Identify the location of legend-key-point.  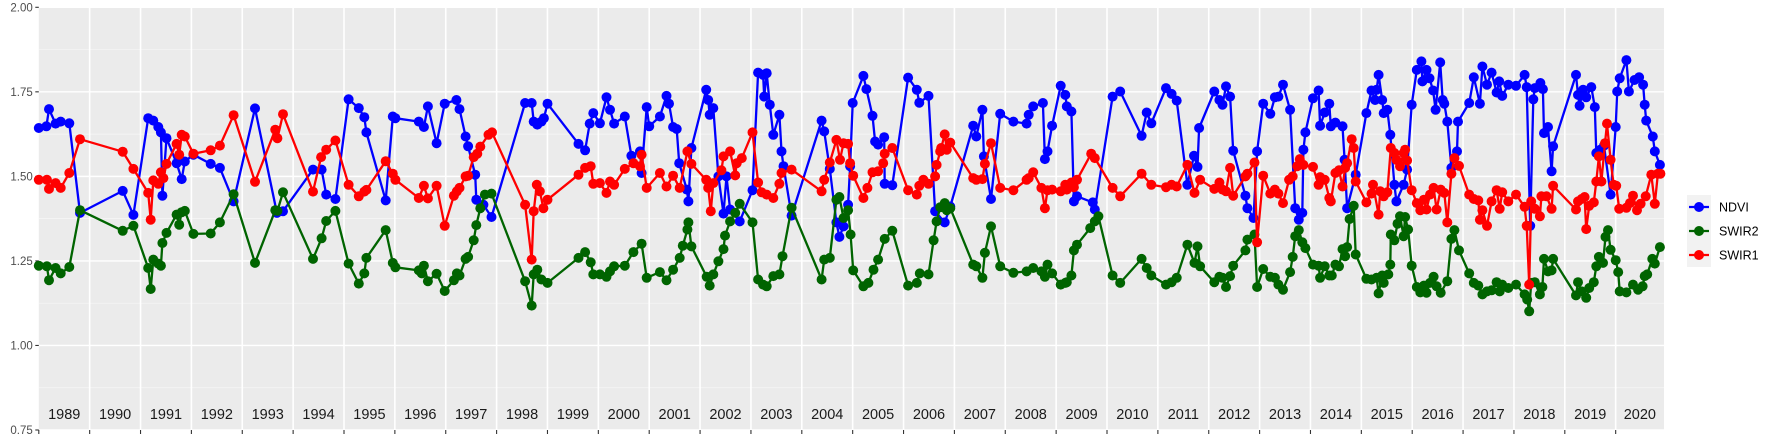
(1699, 255).